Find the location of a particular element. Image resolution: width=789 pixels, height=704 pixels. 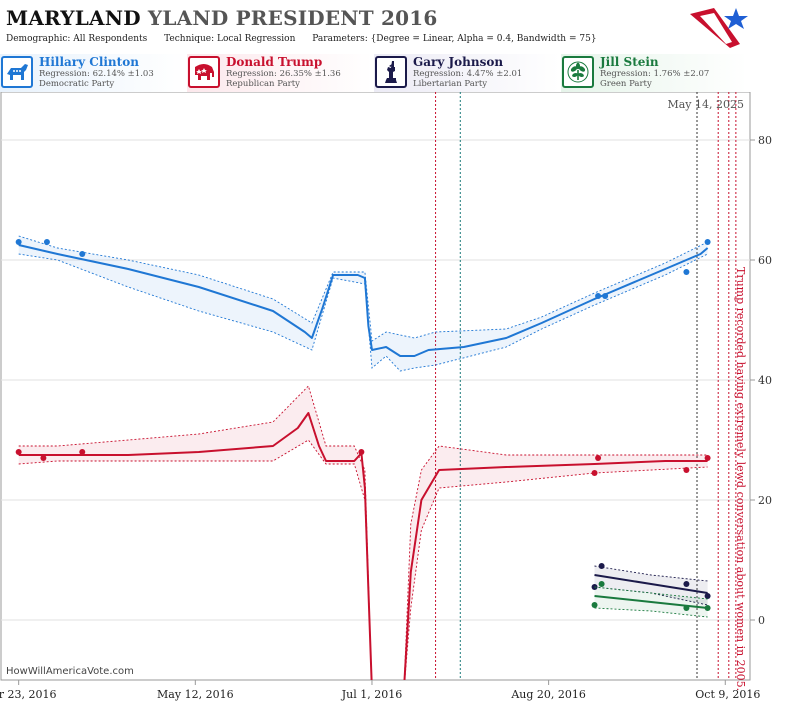

date-label: May 14, 2025 is located at coordinates (705, 104).